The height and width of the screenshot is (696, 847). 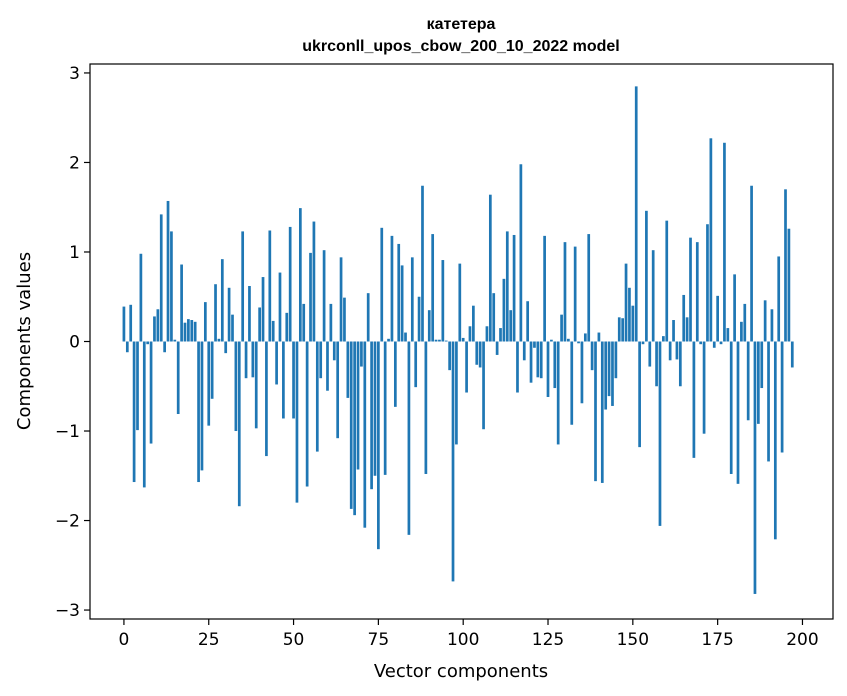 I want to click on y-tick-label: 3, so click(x=74, y=74).